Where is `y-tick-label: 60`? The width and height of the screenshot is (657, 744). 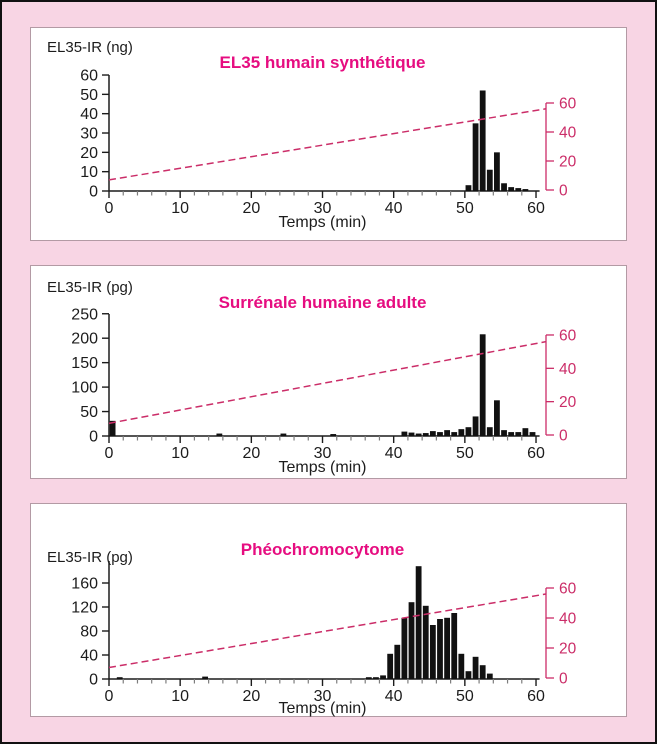 y-tick-label: 60 is located at coordinates (89, 76).